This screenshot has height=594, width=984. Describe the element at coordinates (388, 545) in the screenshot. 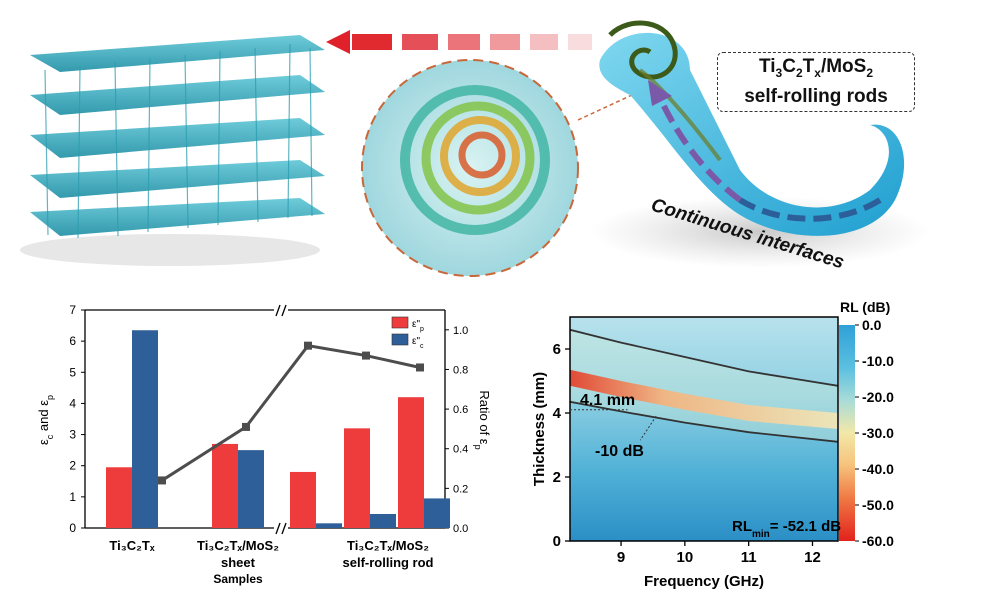

I see `x-tick-cat3-line1: Ti₃C₂Tₓ/MoS₂` at that location.